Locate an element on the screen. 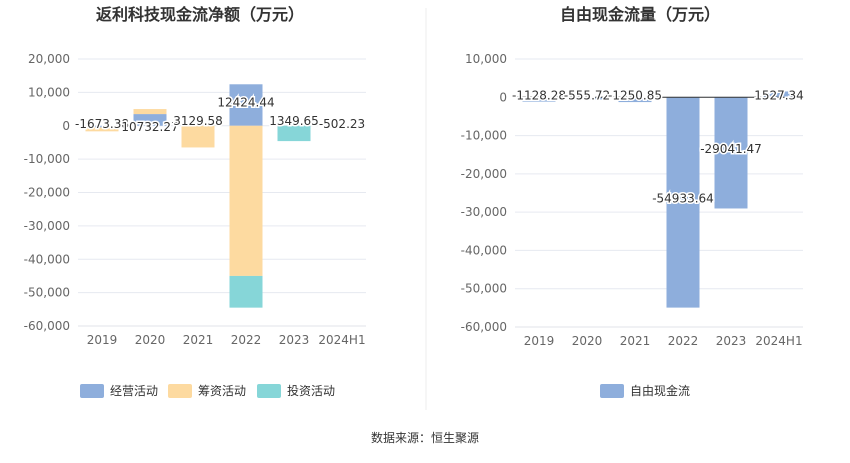  data-label: -502.23 is located at coordinates (342, 124).